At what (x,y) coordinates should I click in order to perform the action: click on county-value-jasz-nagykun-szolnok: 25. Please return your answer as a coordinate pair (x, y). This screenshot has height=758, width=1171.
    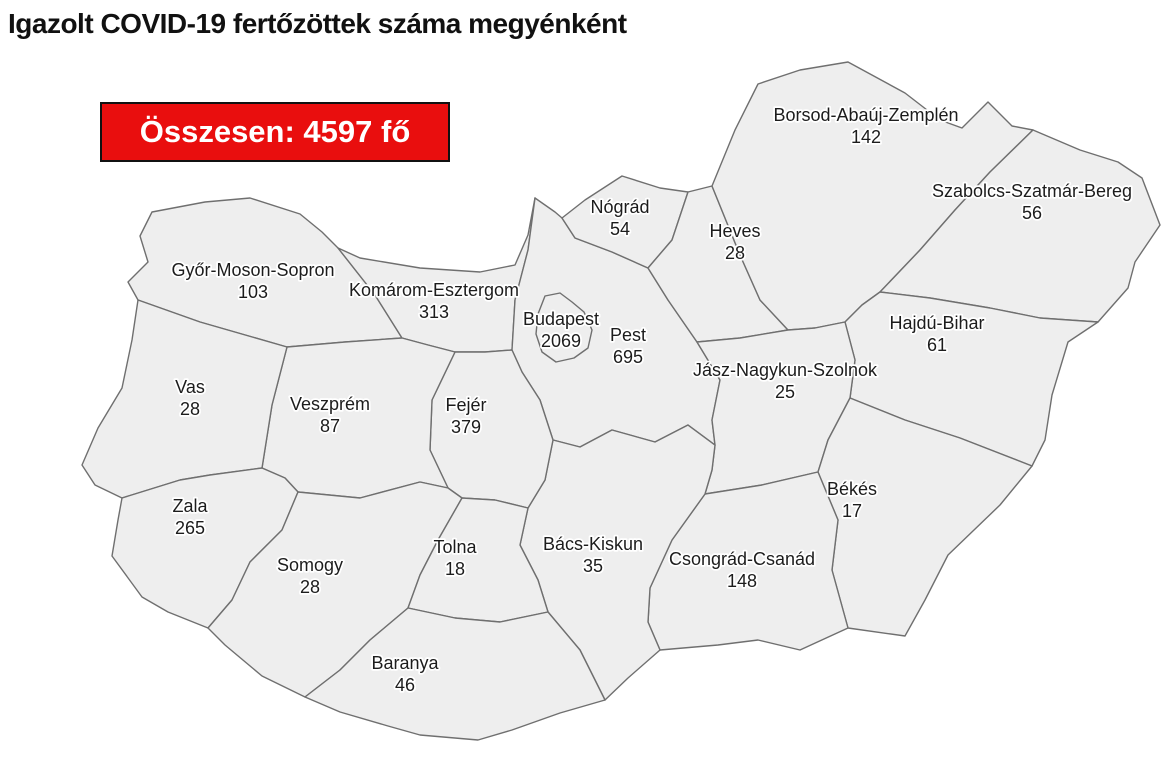
    Looking at the image, I should click on (785, 392).